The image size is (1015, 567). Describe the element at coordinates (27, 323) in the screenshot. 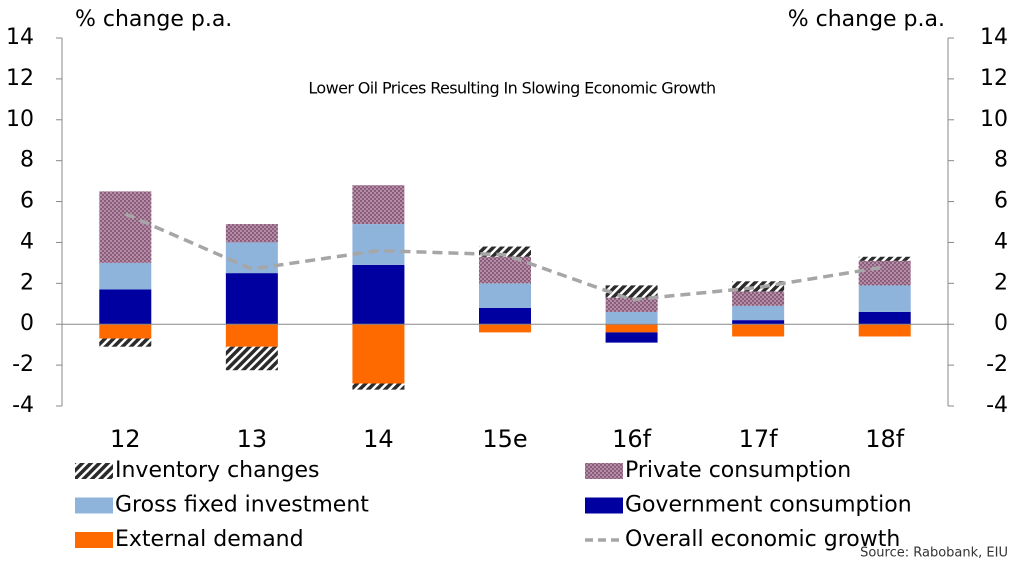

I see `y-tick-label: 0` at that location.